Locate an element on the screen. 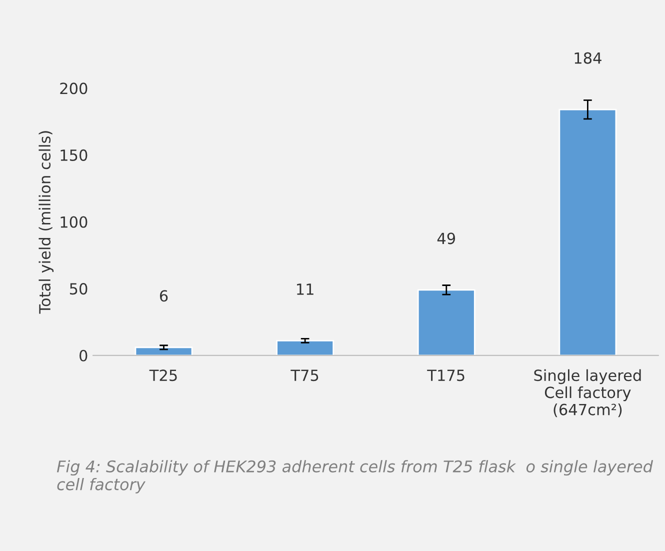 The height and width of the screenshot is (551, 665). data-label: 11 is located at coordinates (305, 289).